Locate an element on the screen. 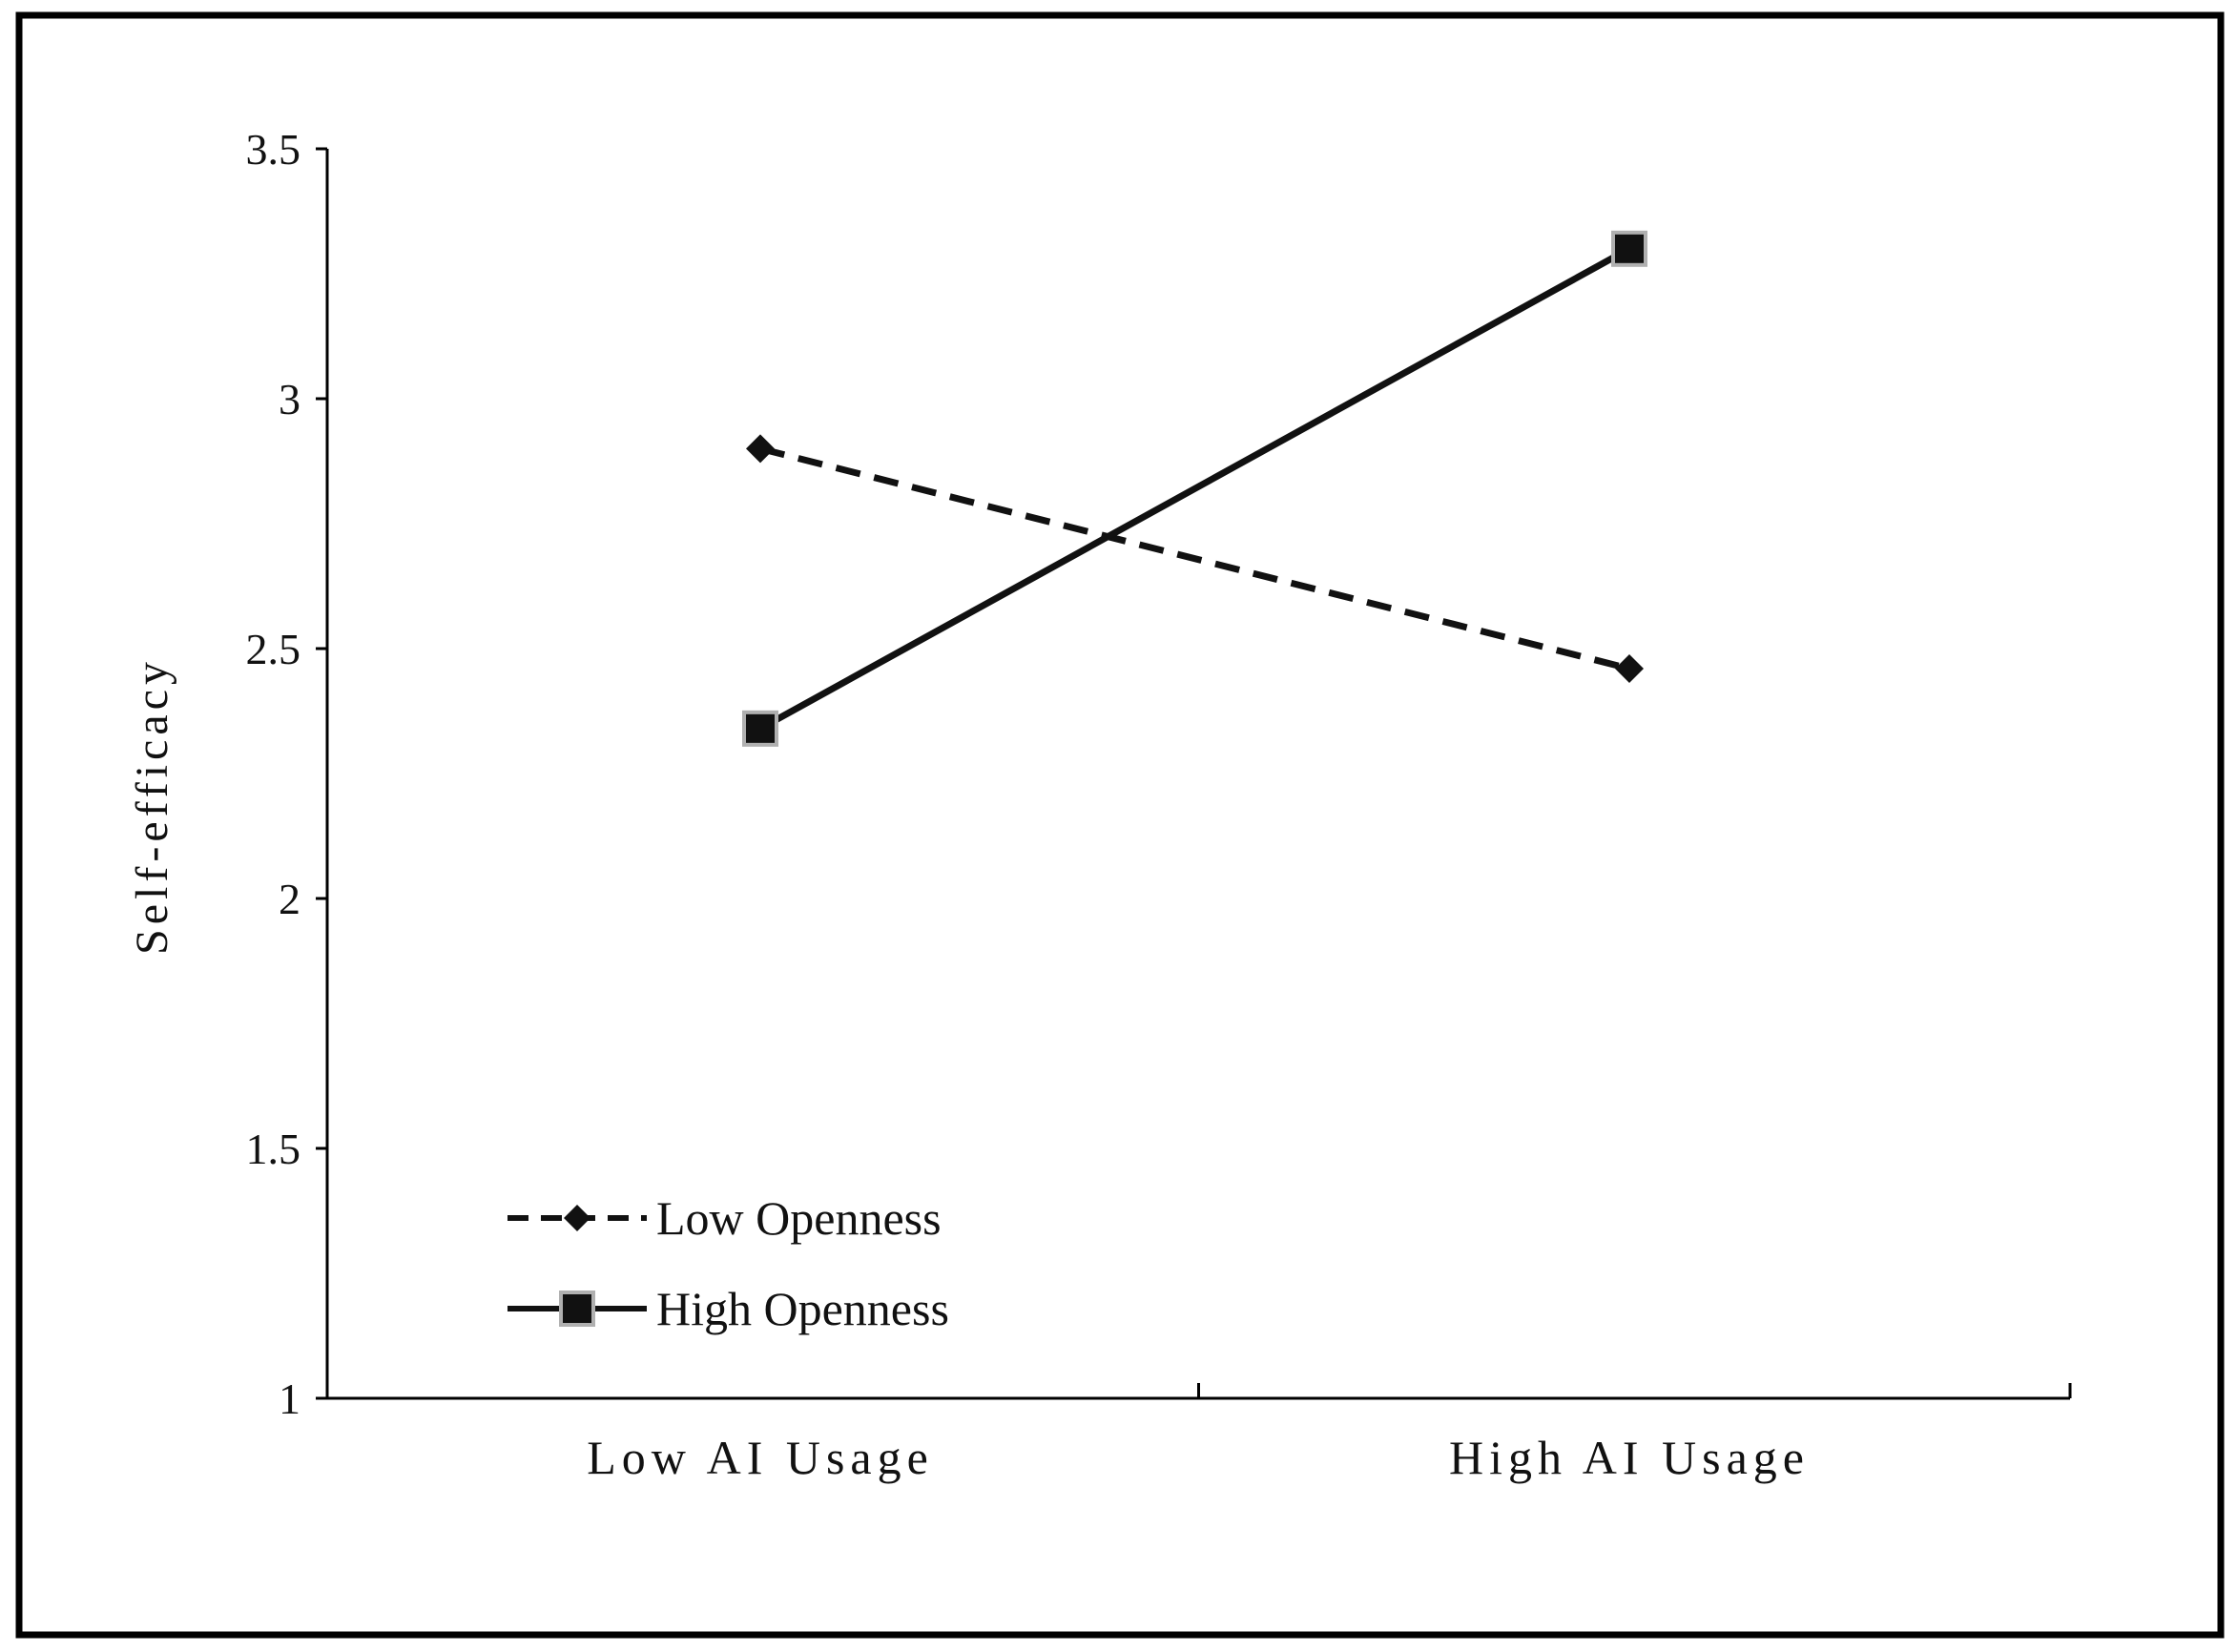  series-line-high-openness is located at coordinates (1194, 488).